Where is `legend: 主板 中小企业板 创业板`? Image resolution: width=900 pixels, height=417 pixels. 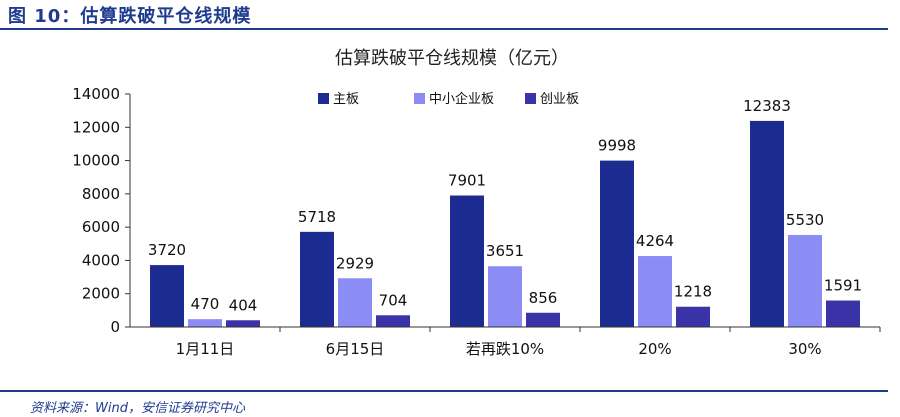
legend: 主板 中小企业板 创业板 is located at coordinates (448, 99).